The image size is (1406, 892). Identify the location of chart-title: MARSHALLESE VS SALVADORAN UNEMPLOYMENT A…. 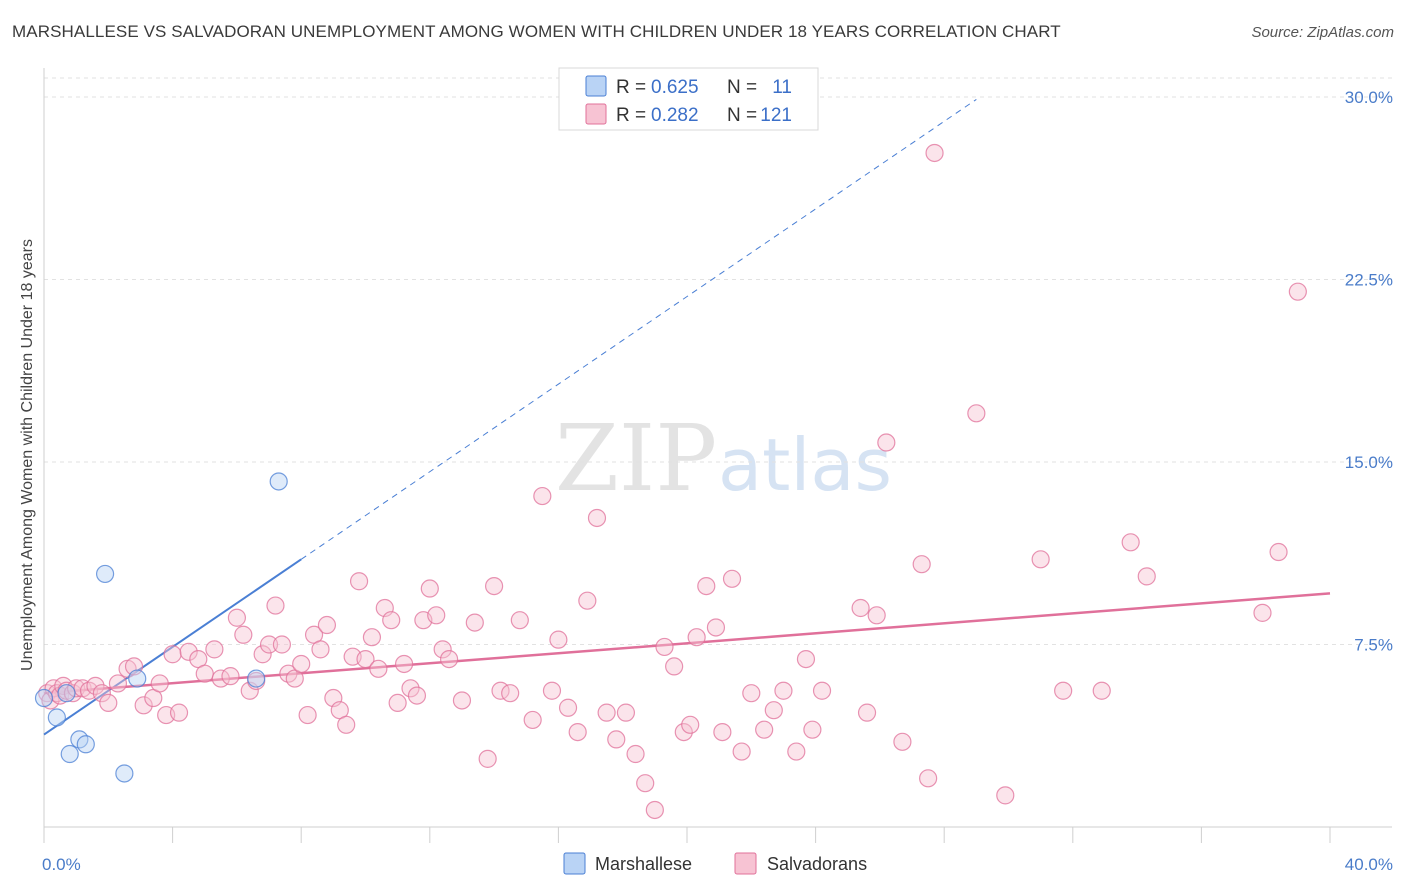
(536, 31).